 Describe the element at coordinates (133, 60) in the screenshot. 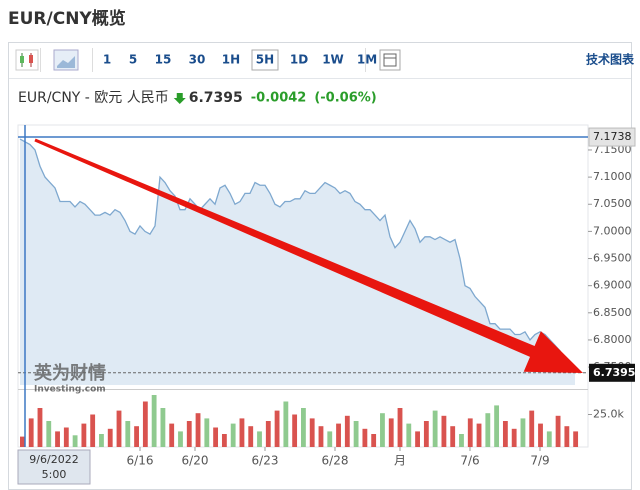

I see `interval-button: 5` at that location.